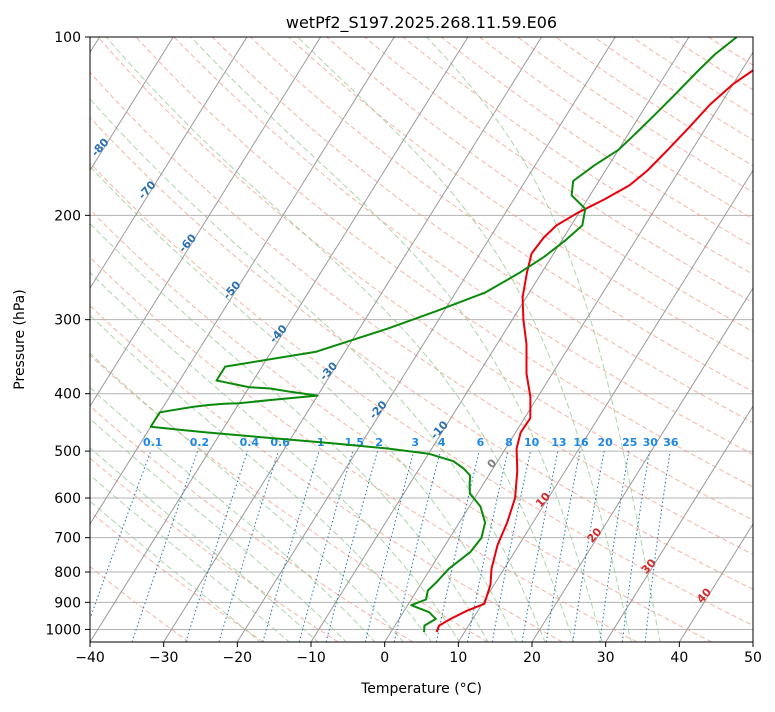  I want to click on x-tick-label: −20, so click(238, 658).